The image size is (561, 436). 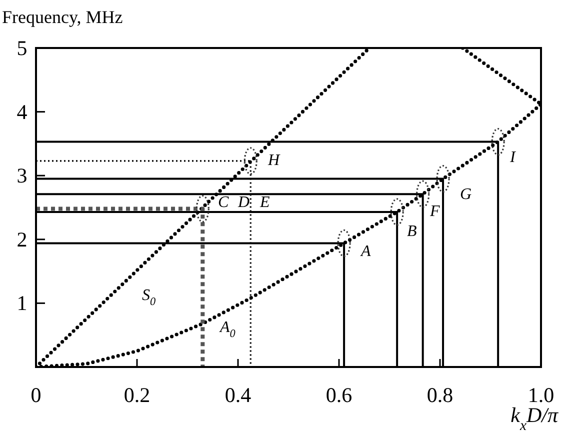 I want to click on y-tick-label: 2, so click(x=22, y=239).